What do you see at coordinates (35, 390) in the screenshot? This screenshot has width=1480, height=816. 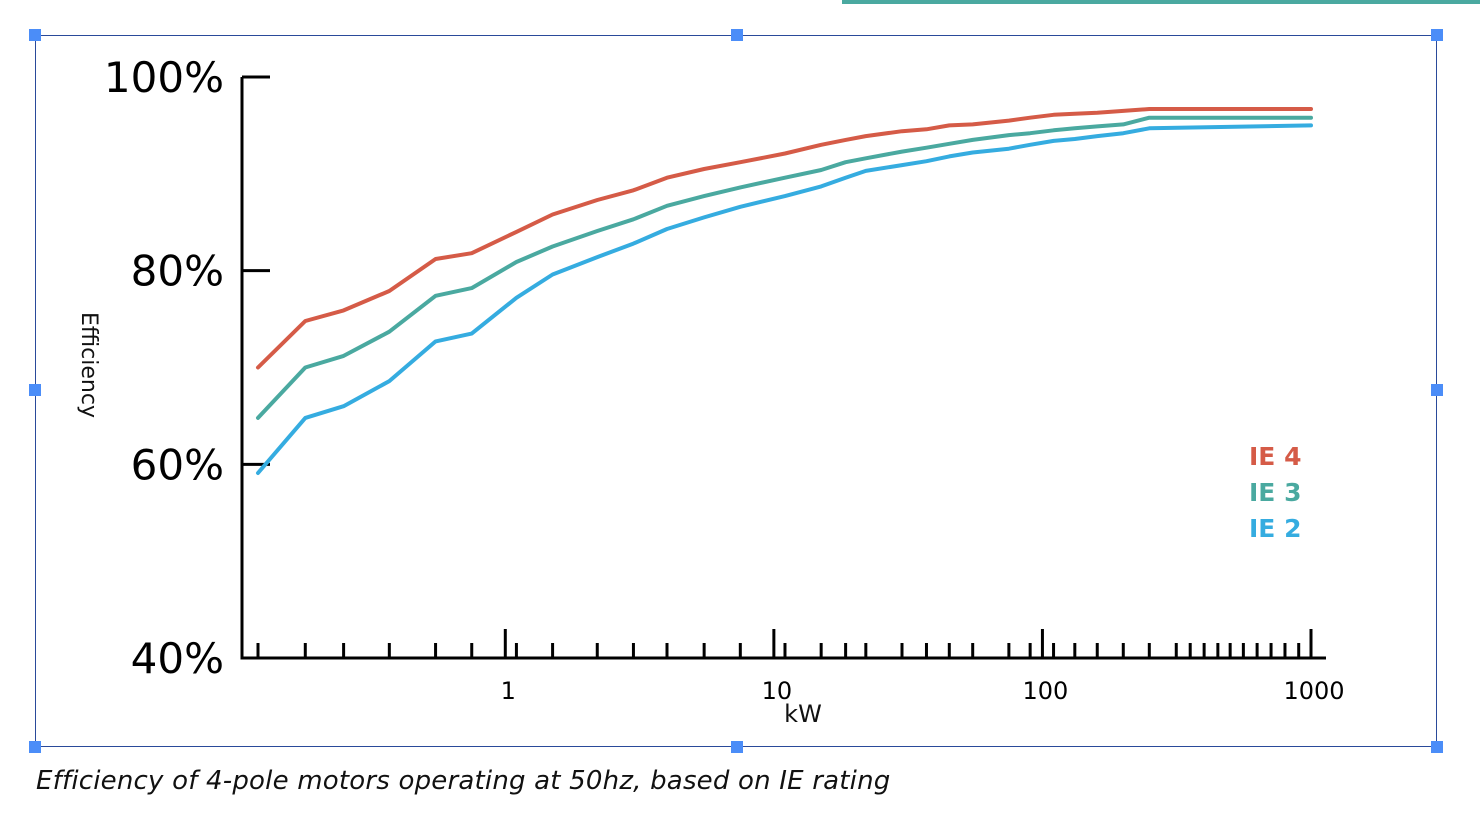 I see `resize-handle-middle-left` at bounding box center [35, 390].